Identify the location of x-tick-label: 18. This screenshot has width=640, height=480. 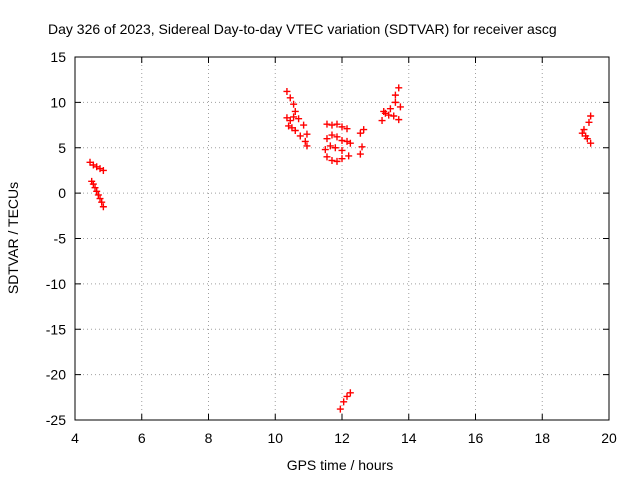
(542, 438).